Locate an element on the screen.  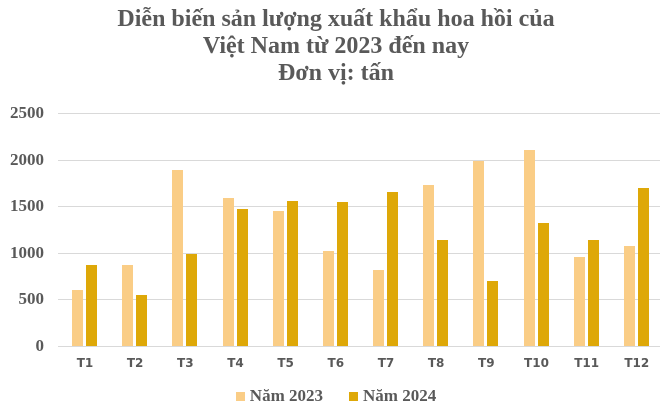
x-tick-label: T8 is located at coordinates (436, 363).